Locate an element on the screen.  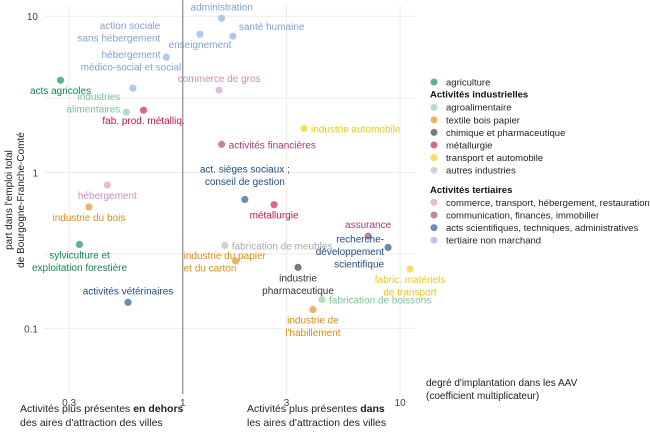
data-label: industrie de is located at coordinates (313, 321).